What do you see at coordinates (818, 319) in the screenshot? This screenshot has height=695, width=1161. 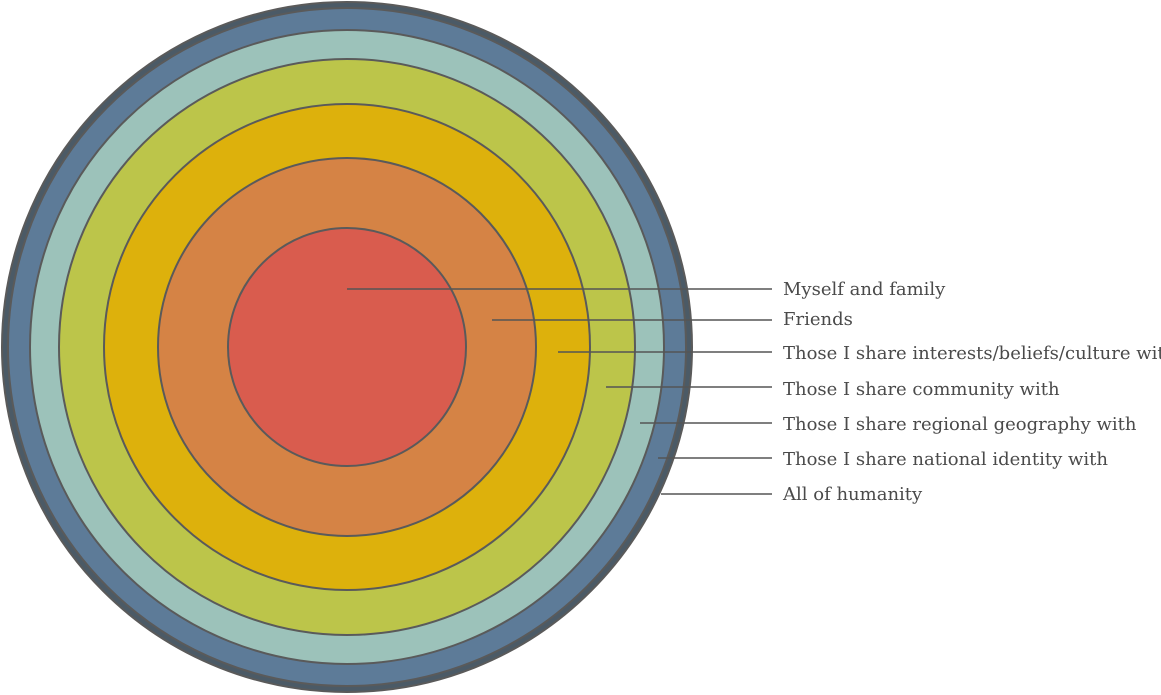 I see `label-friends: Friends` at bounding box center [818, 319].